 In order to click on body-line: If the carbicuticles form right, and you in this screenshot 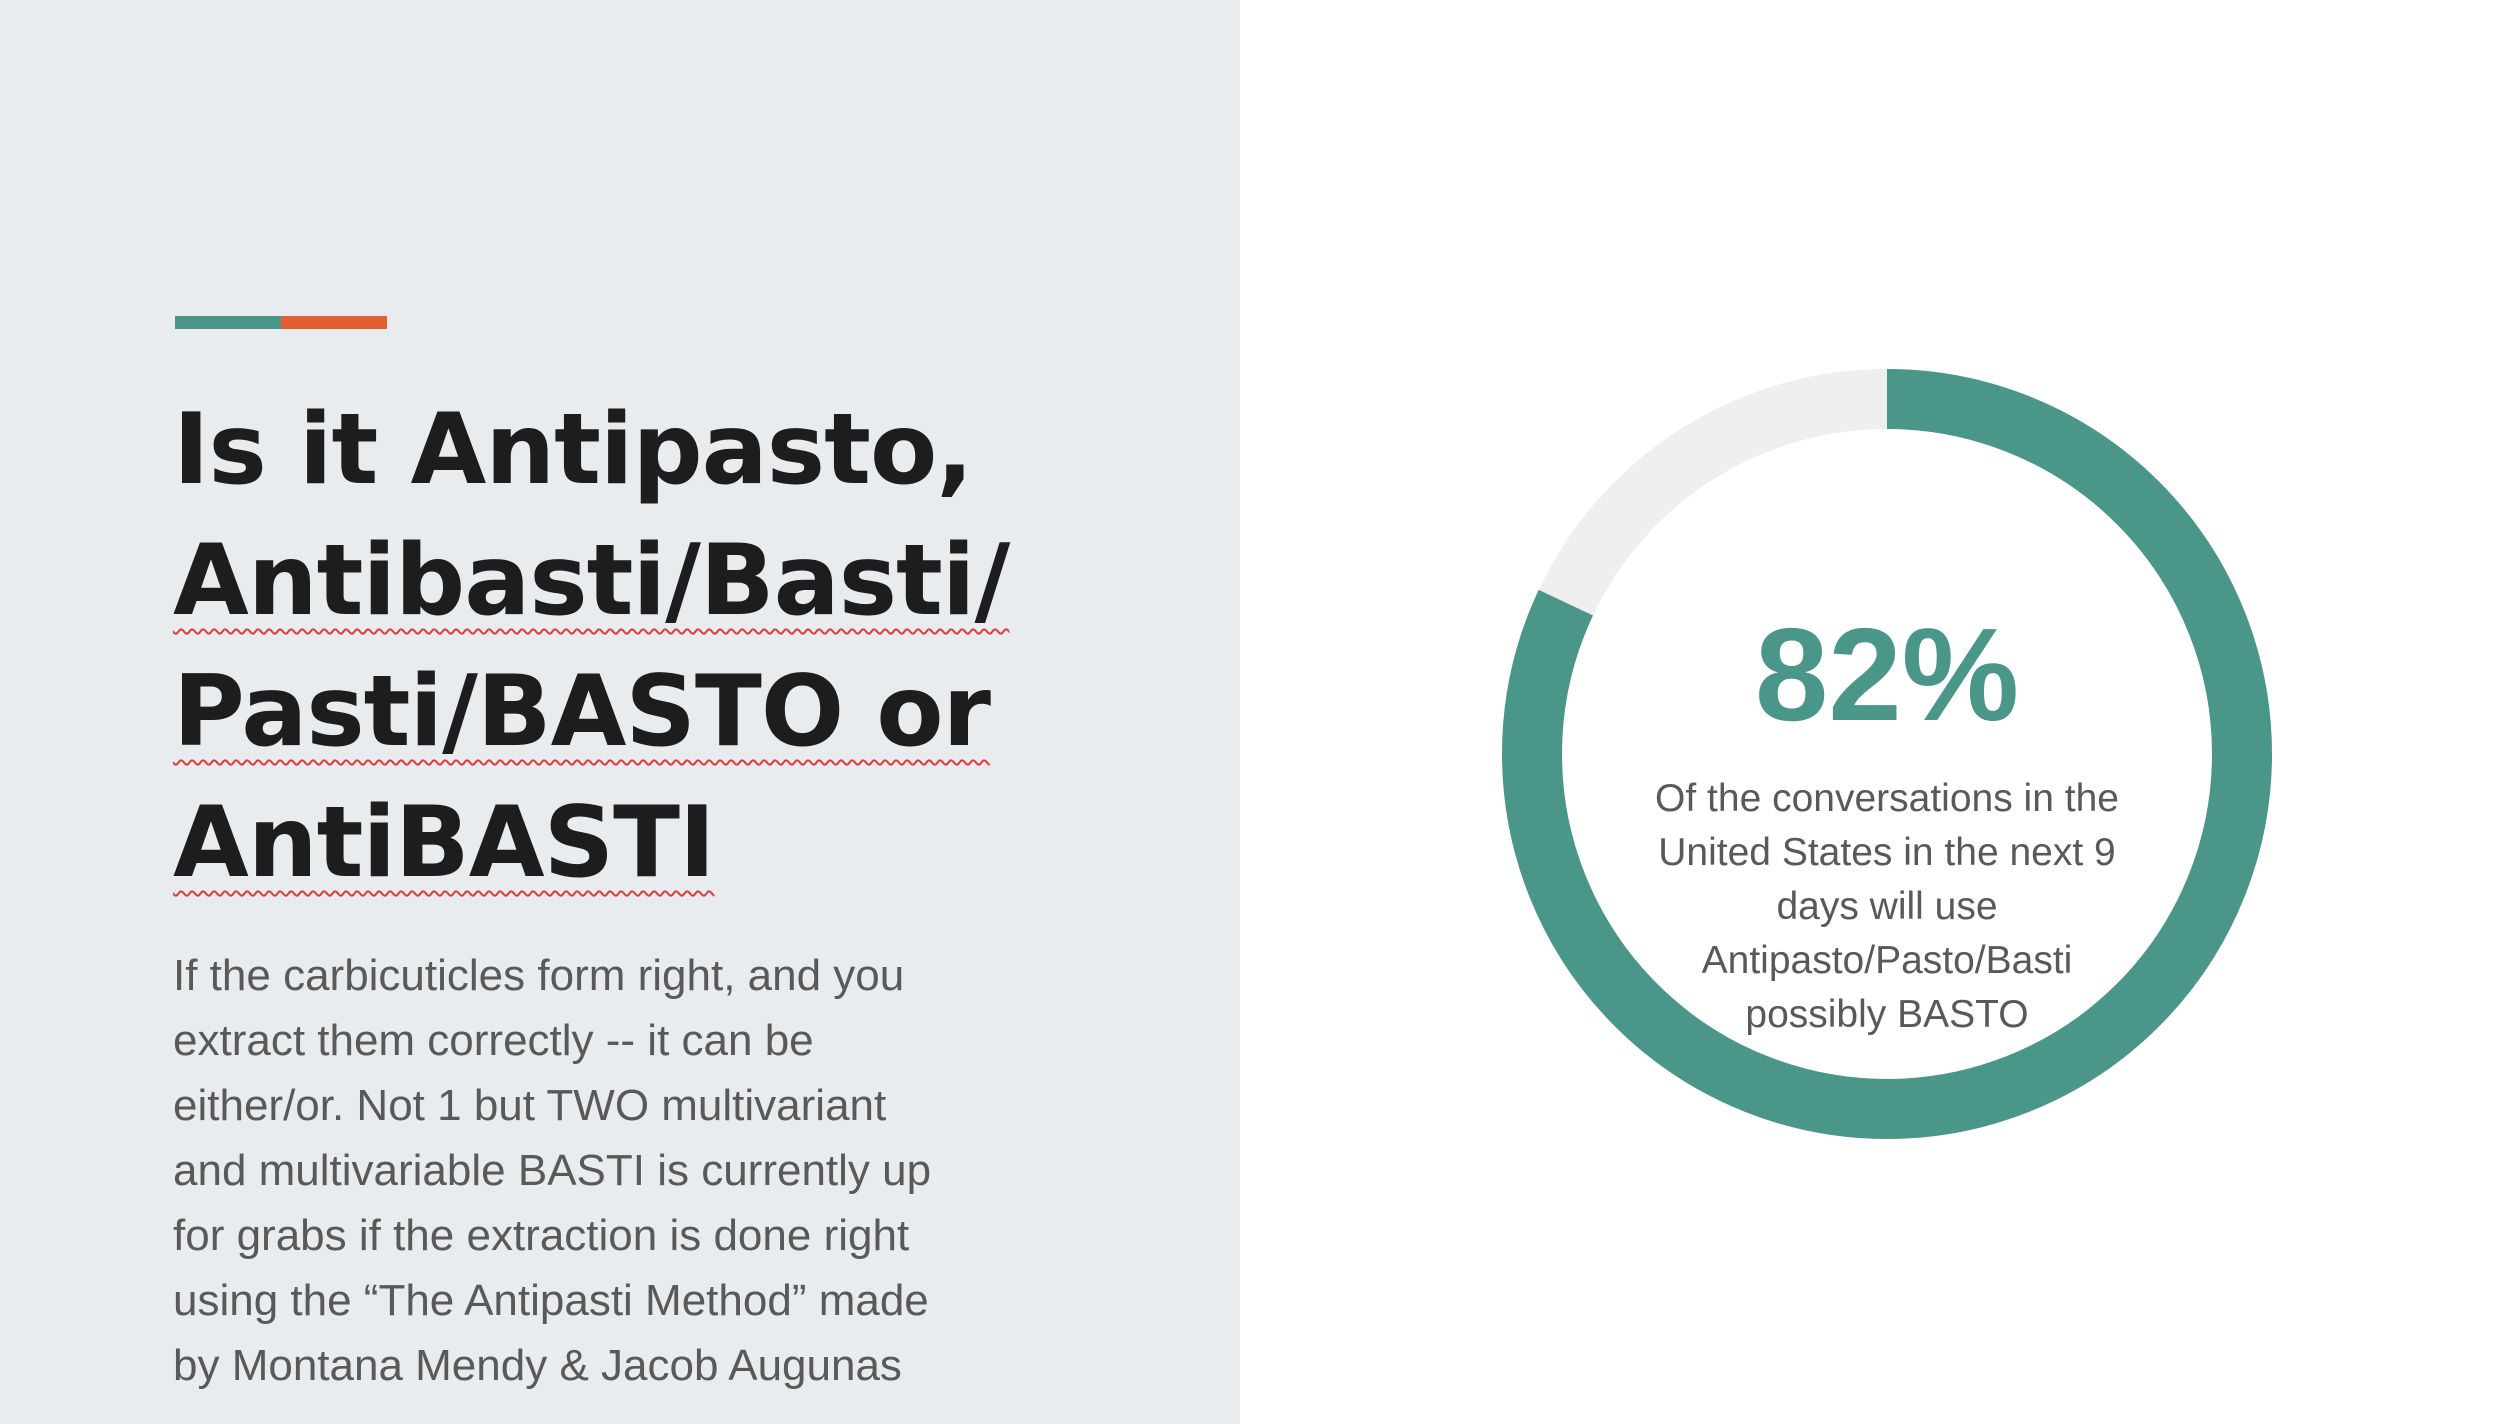, I will do `click(539, 975)`.